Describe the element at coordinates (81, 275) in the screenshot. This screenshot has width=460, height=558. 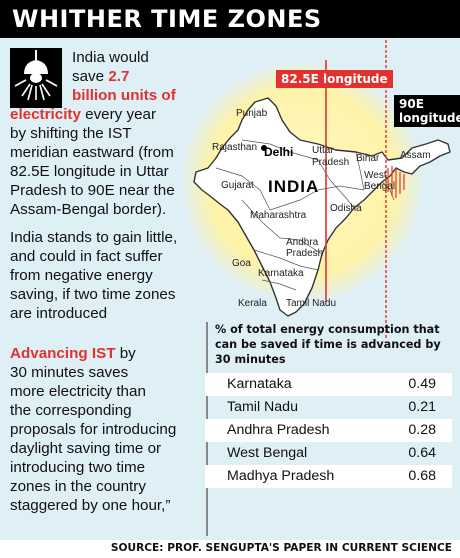
I see `para2-line-3: from negative energy` at that location.